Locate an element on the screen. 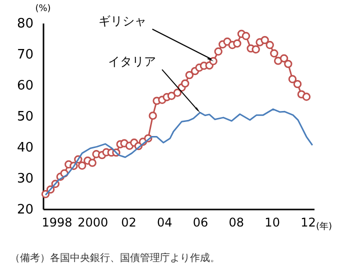 The height and width of the screenshot is (270, 349). x-tick-label: 1998 is located at coordinates (57, 223).